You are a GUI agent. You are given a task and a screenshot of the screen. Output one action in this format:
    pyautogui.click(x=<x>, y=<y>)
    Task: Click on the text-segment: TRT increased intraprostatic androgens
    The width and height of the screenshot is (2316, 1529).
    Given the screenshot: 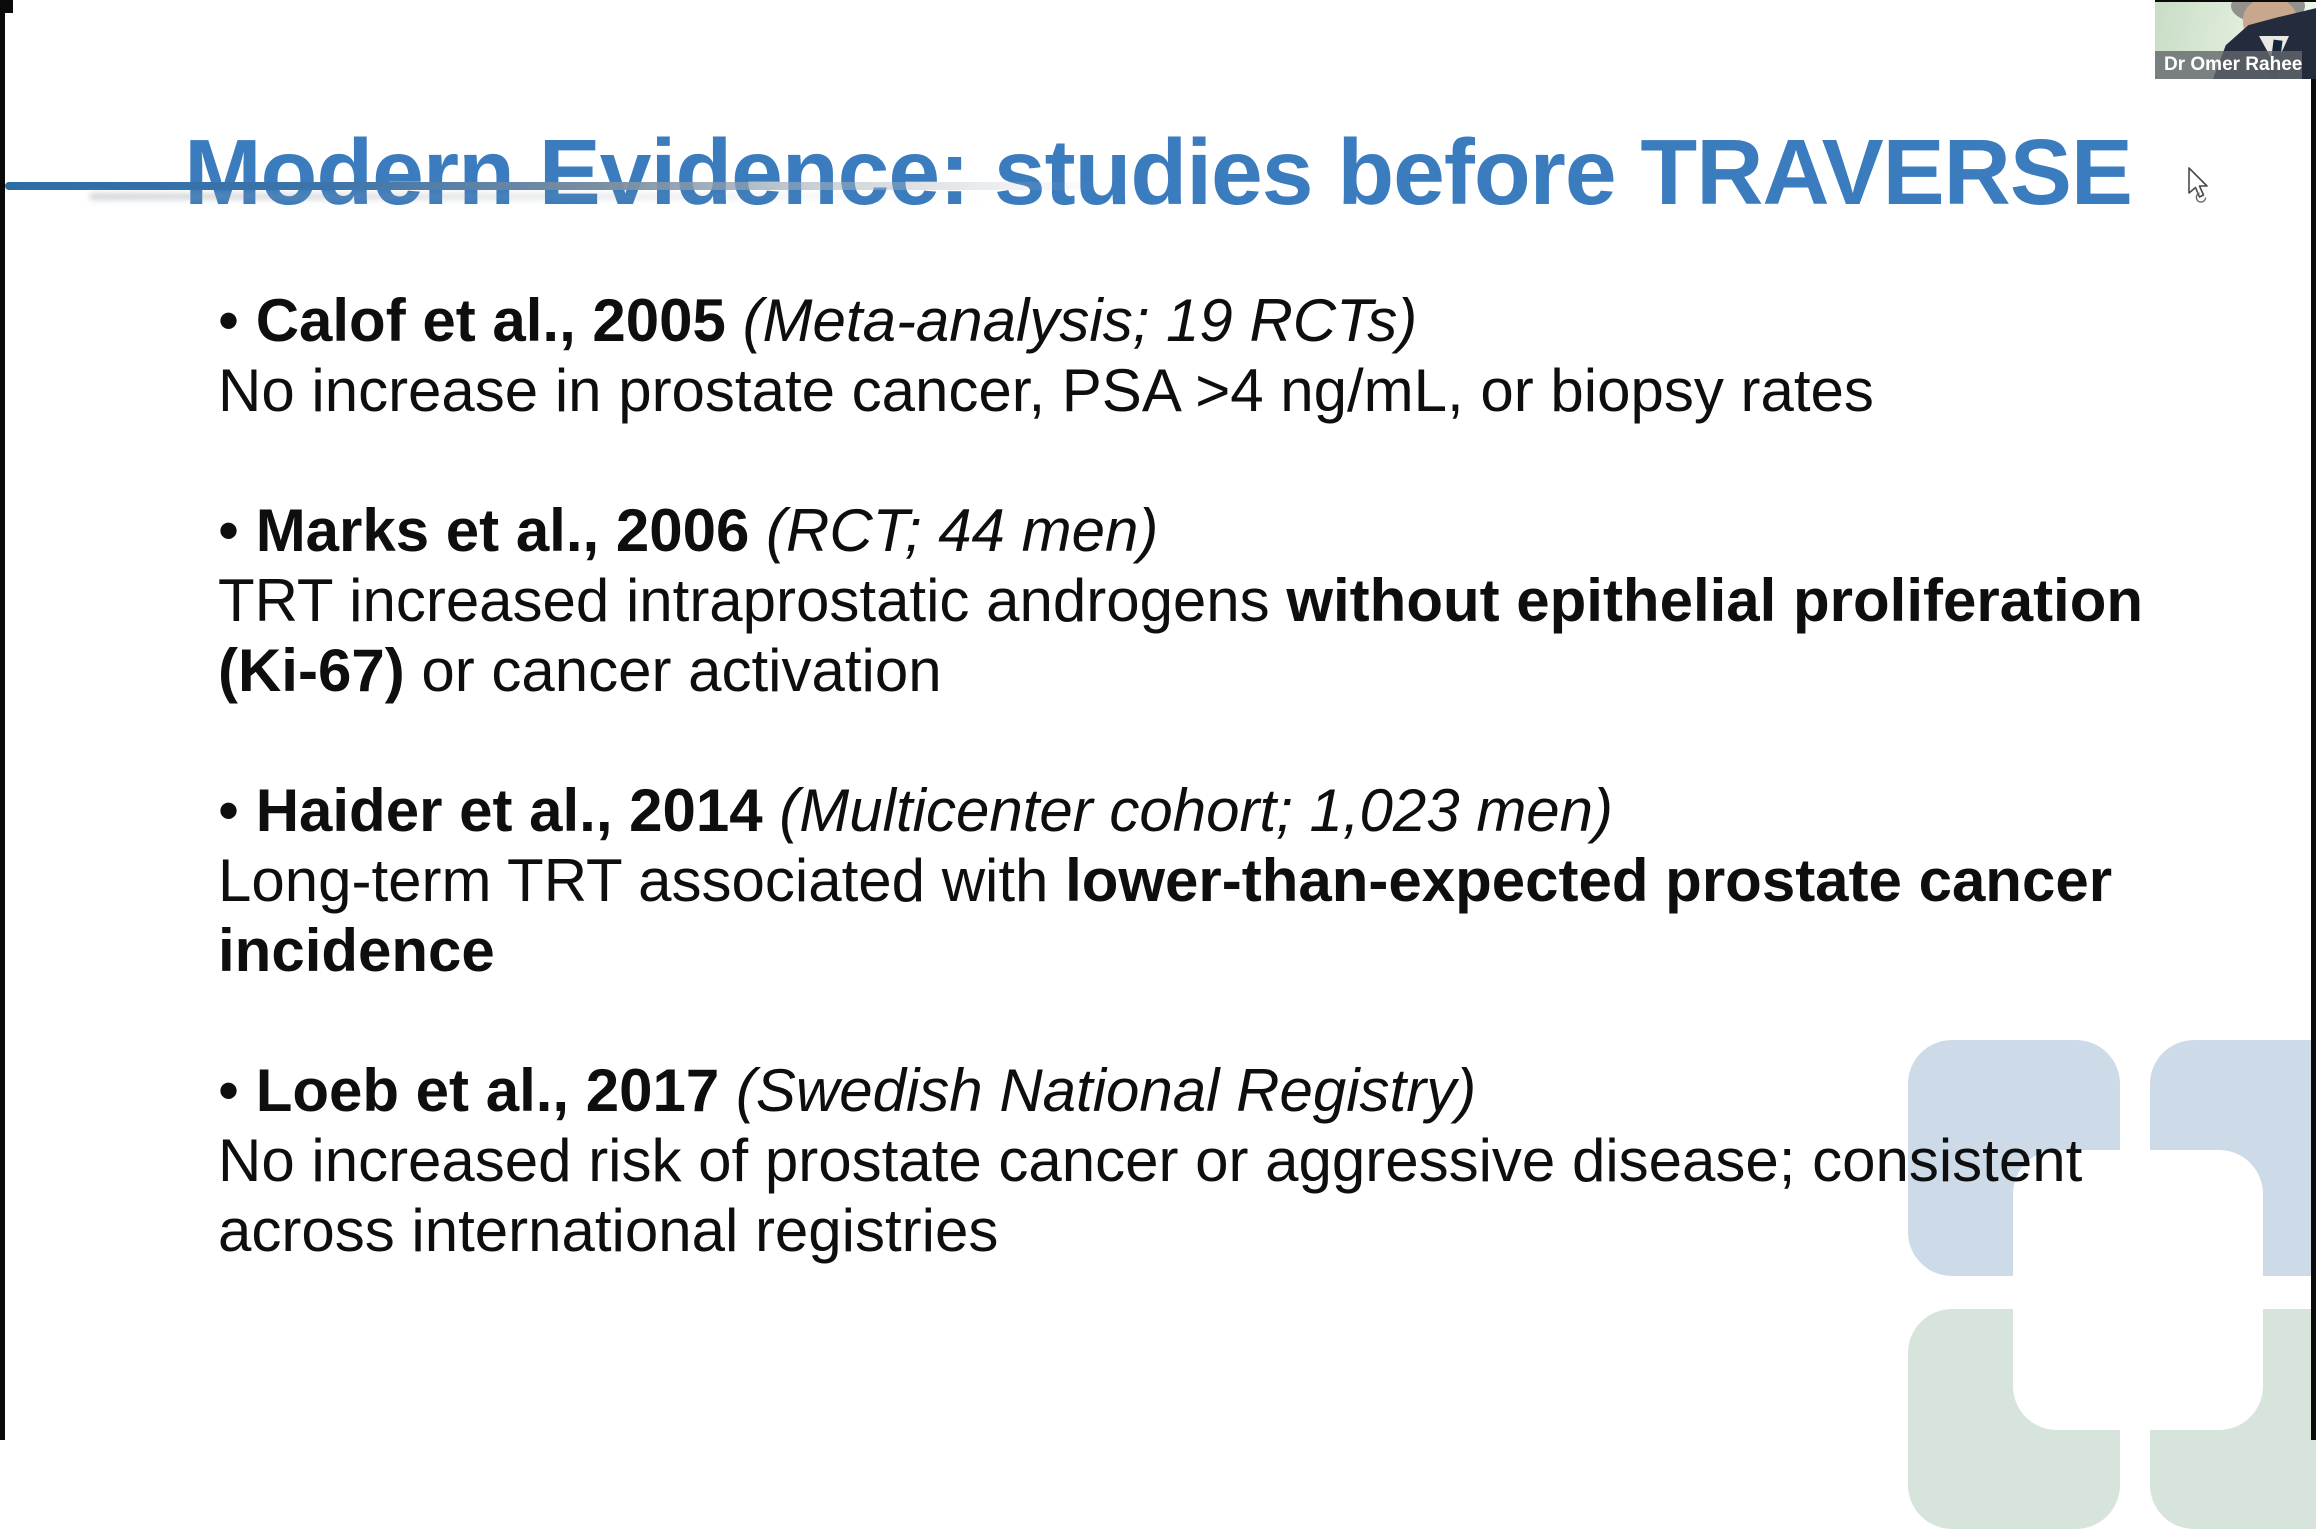 What is the action you would take?
    pyautogui.click(x=744, y=600)
    